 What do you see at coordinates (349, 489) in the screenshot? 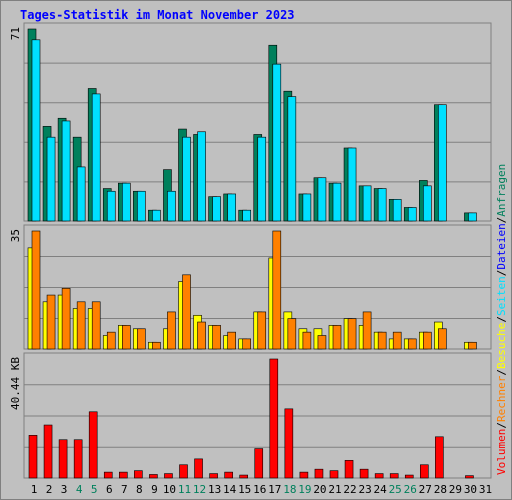
I see `x-tick-day-22: 22` at bounding box center [349, 489].